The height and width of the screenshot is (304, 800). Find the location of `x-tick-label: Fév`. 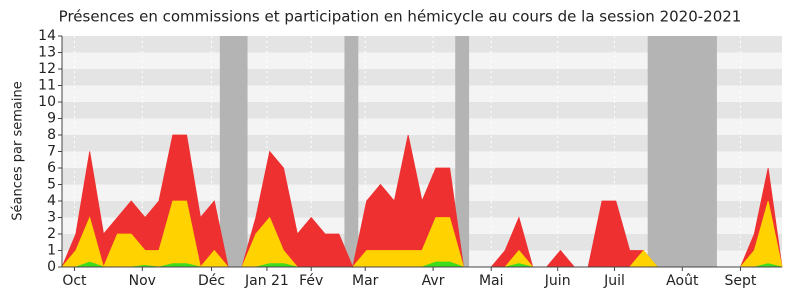

x-tick-label: Fév is located at coordinates (311, 281).